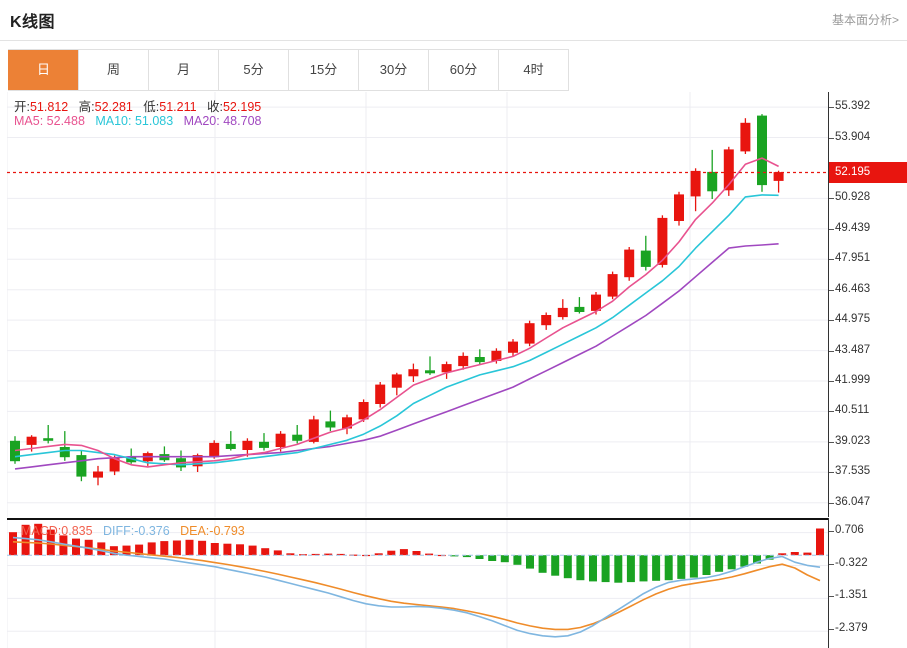 Image resolution: width=907 pixels, height=648 pixels. What do you see at coordinates (86, 107) in the screenshot?
I see `high-label: 高:` at bounding box center [86, 107].